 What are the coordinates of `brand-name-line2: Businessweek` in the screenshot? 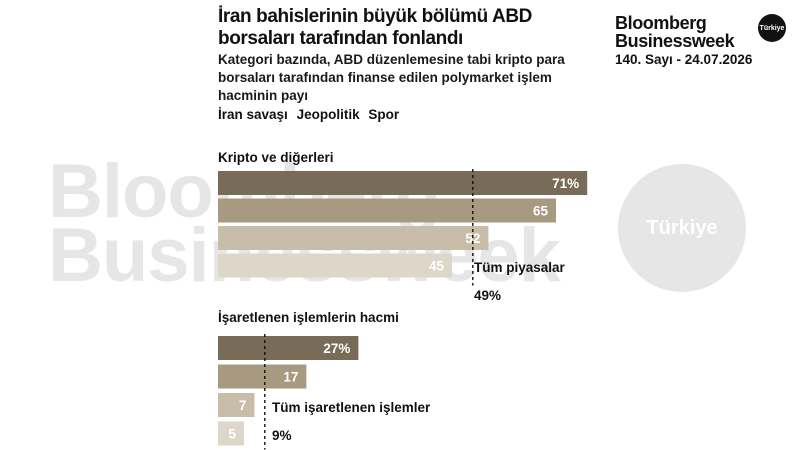 It's located at (675, 41).